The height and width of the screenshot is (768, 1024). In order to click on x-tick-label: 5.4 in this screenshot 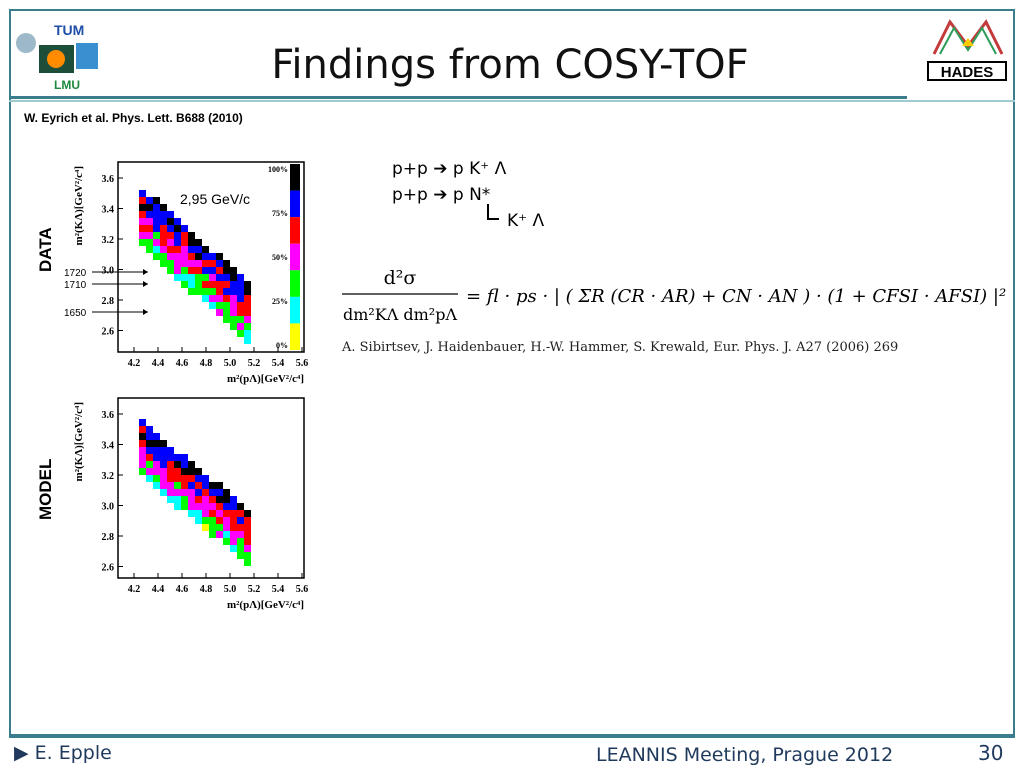, I will do `click(278, 589)`.